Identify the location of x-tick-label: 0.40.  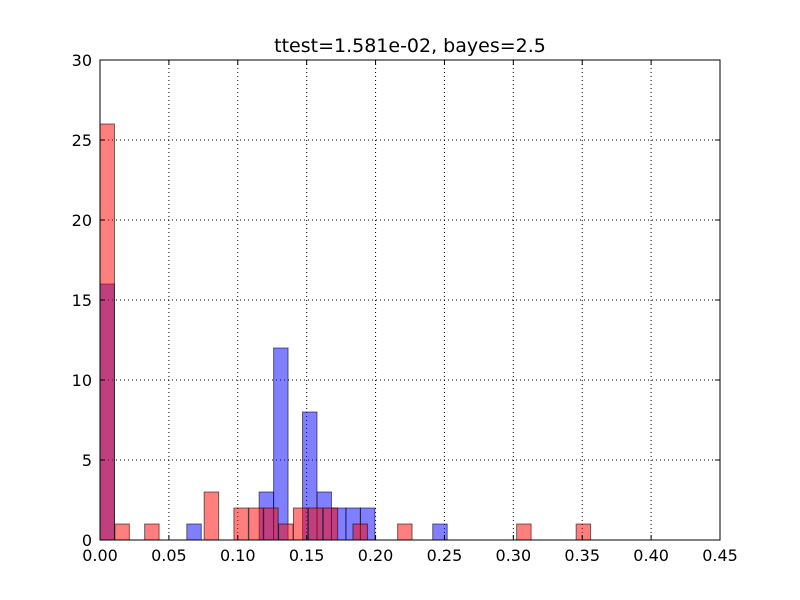
(651, 555).